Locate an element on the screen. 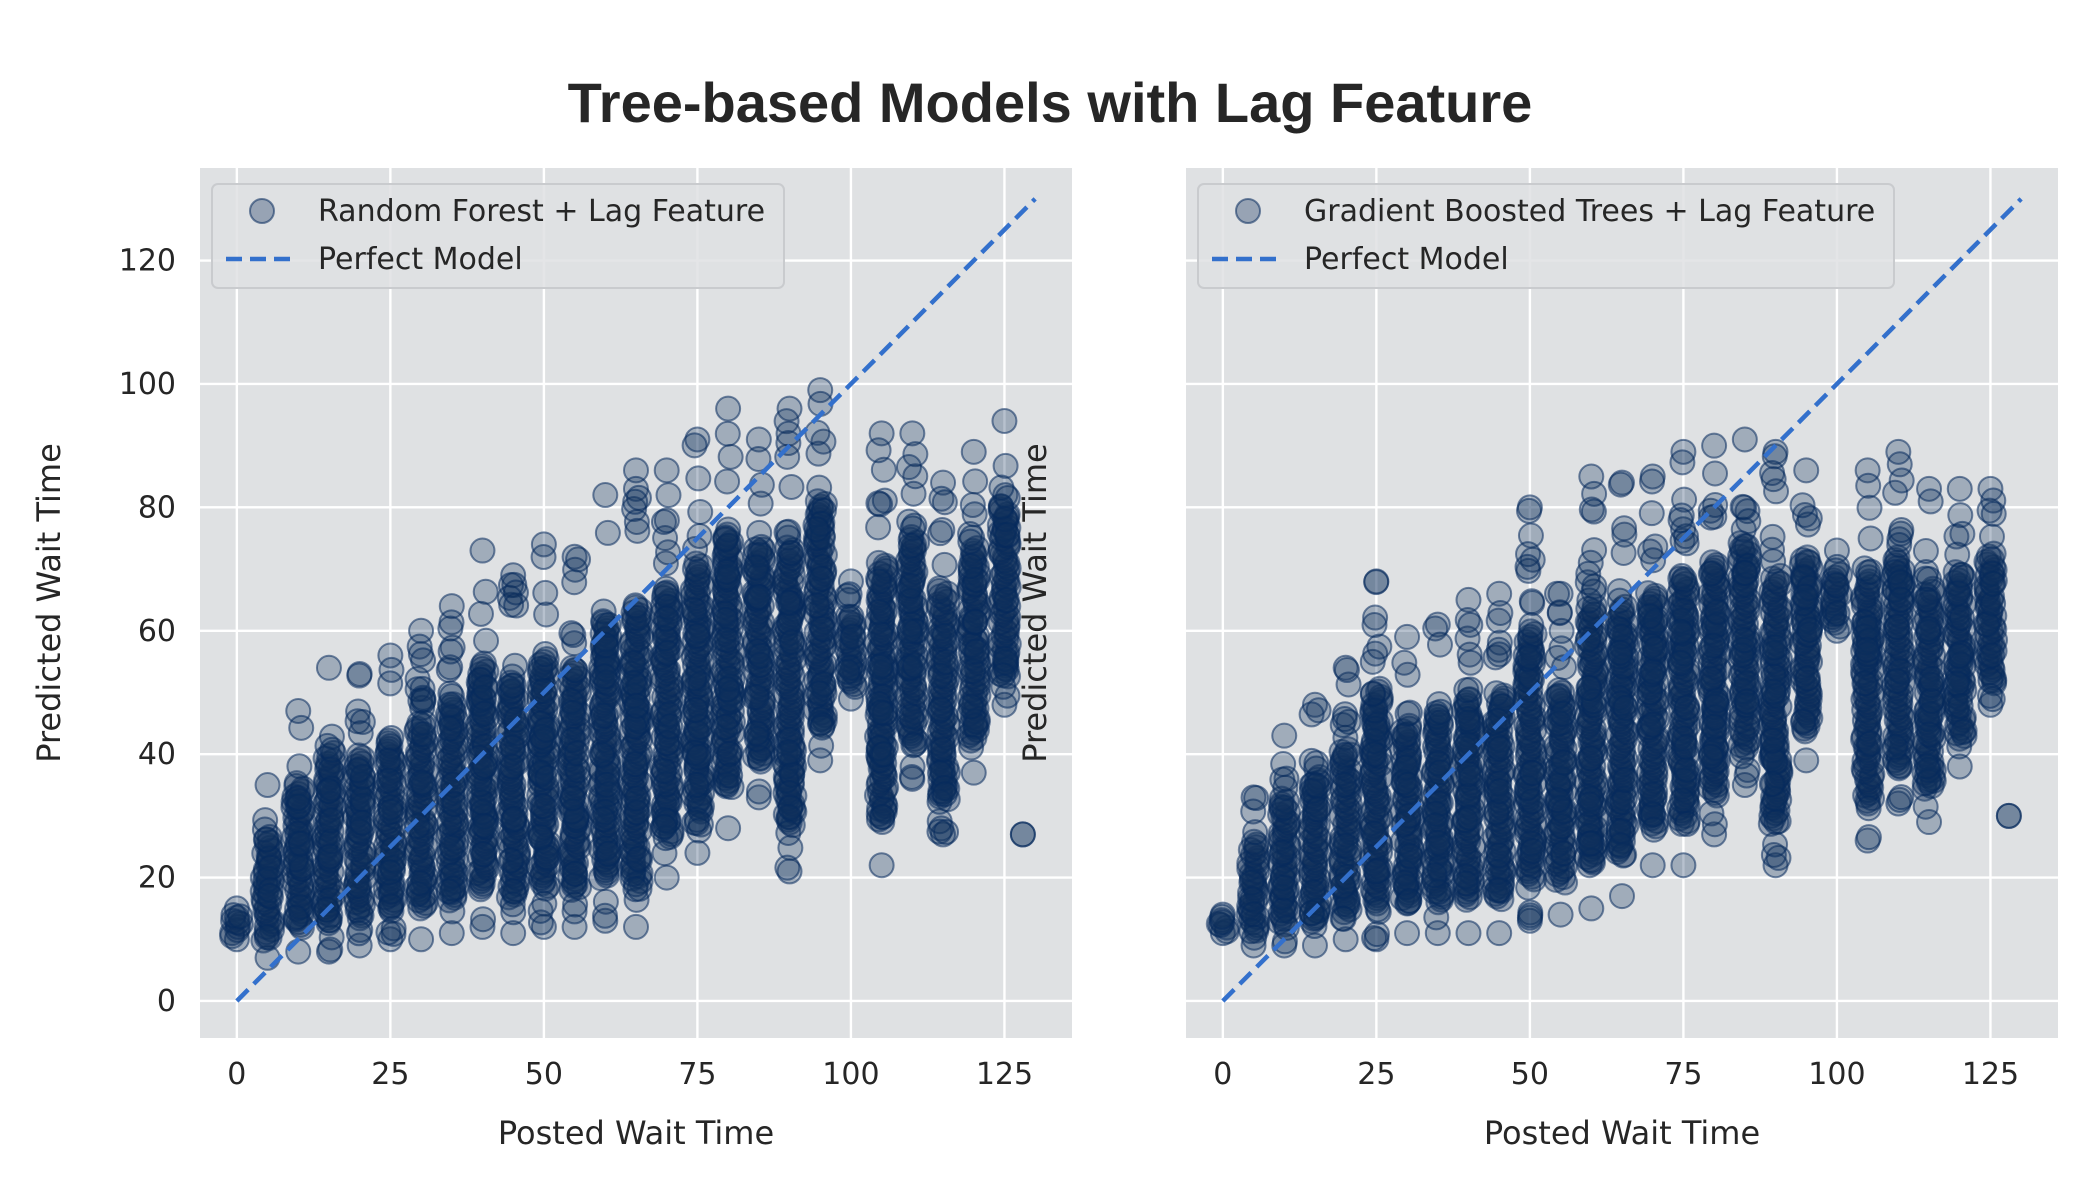  x-axis-label: Posted Wait Time is located at coordinates (1622, 1133).